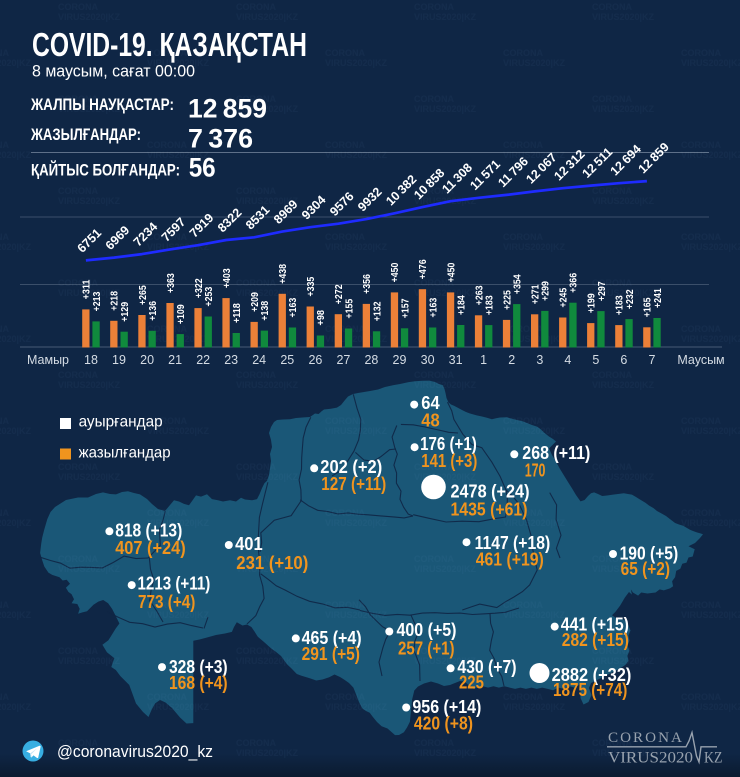 Image resolution: width=740 pixels, height=777 pixels. What do you see at coordinates (174, 584) in the screenshot?
I see `svg-text: 1213 (+11)` at bounding box center [174, 584].